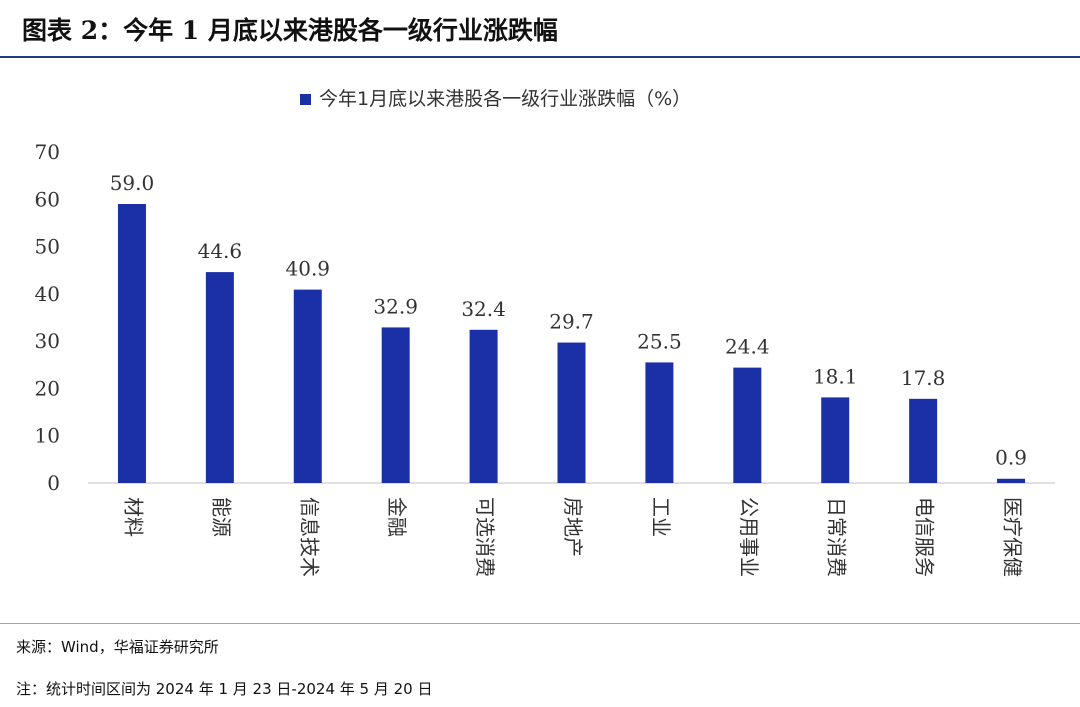  I want to click on y-tick-label: 60, so click(47, 199).